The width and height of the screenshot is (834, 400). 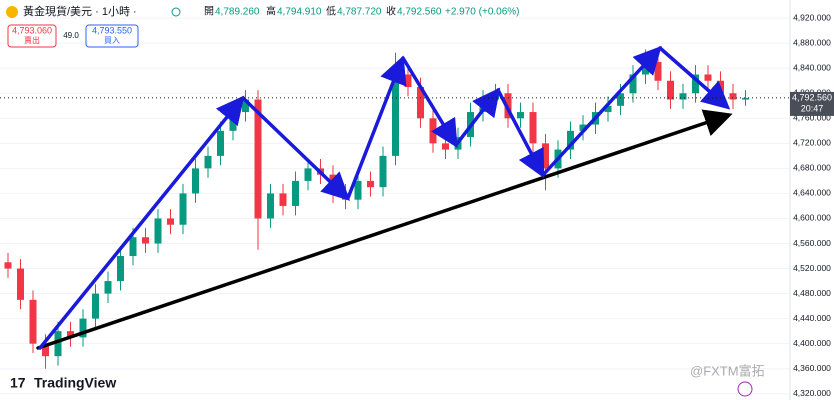 I want to click on close-label: 收, so click(x=391, y=11).